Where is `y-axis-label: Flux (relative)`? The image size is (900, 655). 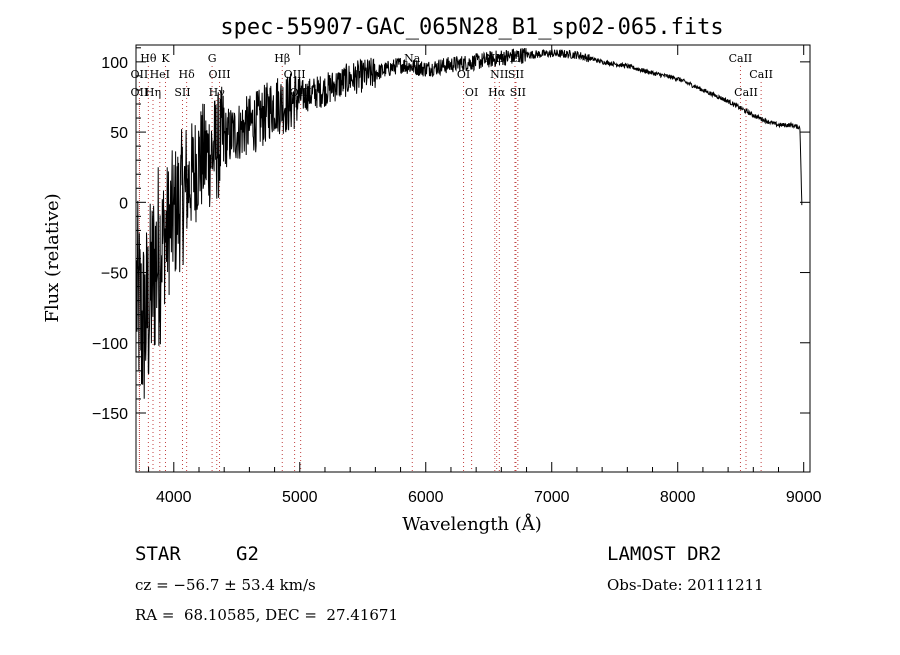
y-axis-label: Flux (relative) is located at coordinates (52, 257).